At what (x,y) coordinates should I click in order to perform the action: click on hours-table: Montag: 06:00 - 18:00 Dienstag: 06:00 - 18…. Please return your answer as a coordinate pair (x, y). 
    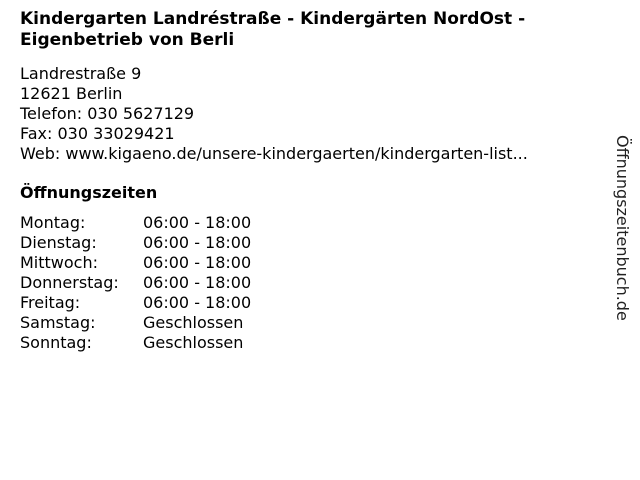
    Looking at the image, I should click on (135, 283).